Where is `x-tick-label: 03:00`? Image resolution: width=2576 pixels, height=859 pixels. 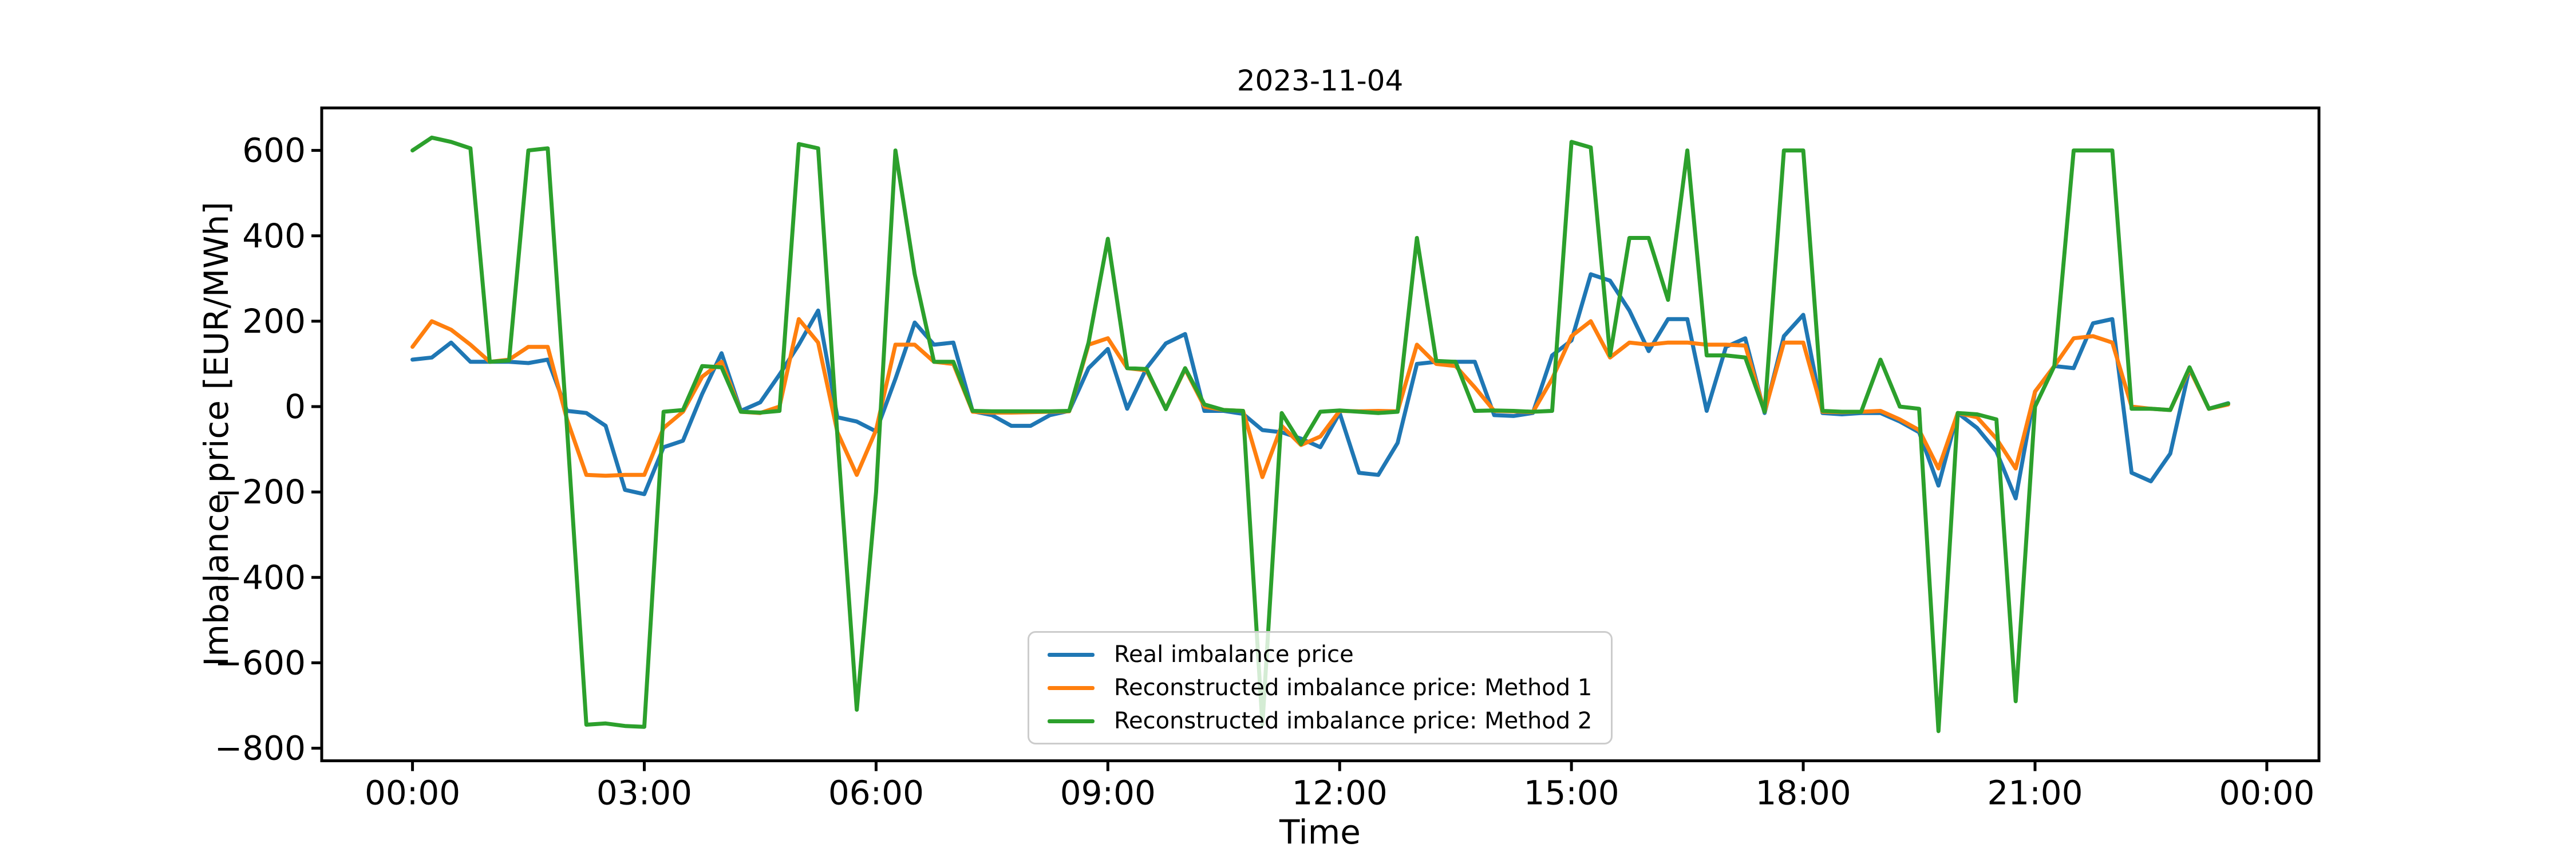
x-tick-label: 03:00 is located at coordinates (644, 793).